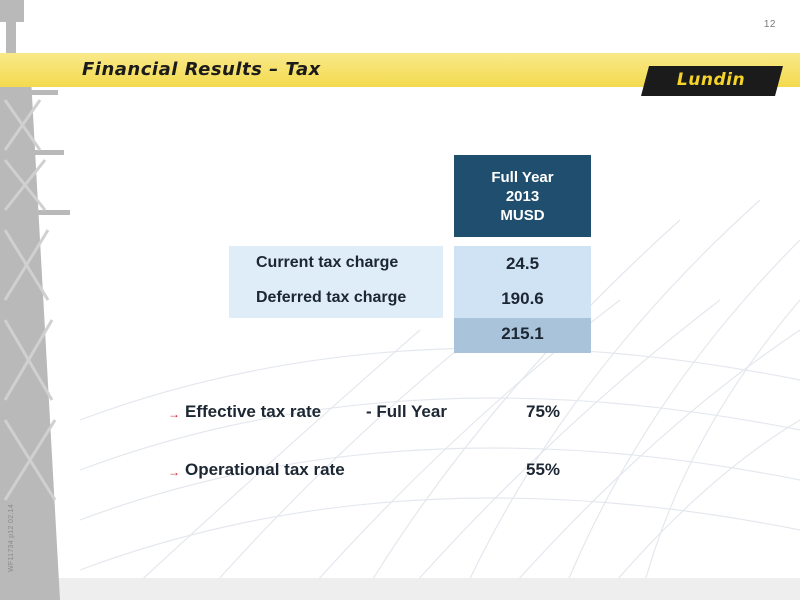  I want to click on table-column-header: Full Year 2013 MUSD, so click(522, 196).